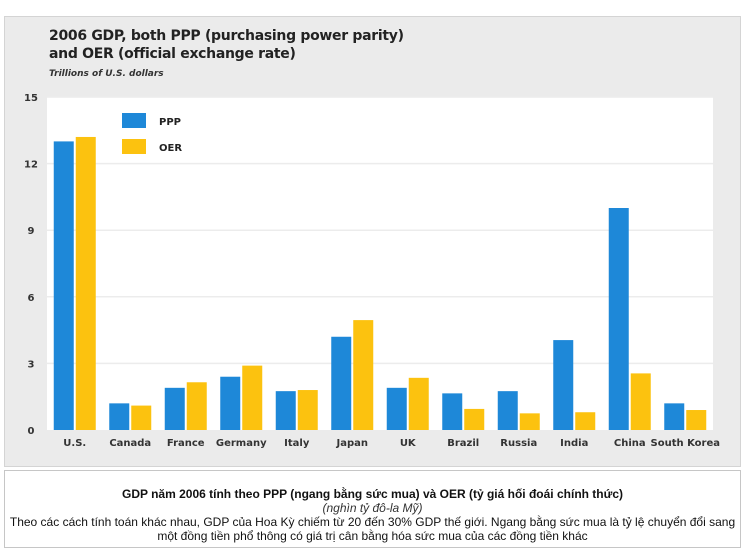 This screenshot has height=550, width=750. I want to click on caption-unit: (nghìn tỷ đô-la Mỹ), so click(372, 508).